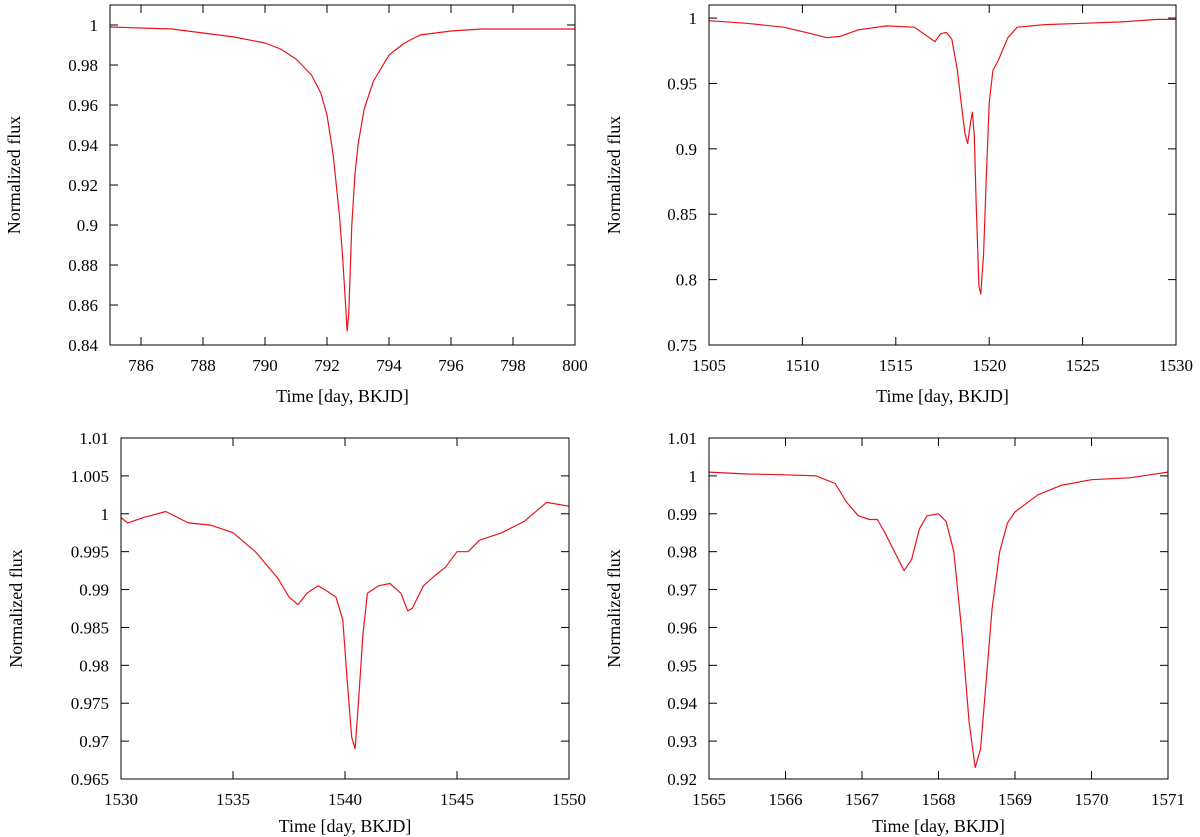  Describe the element at coordinates (90, 703) in the screenshot. I see `y-tick-label: 0.975` at that location.